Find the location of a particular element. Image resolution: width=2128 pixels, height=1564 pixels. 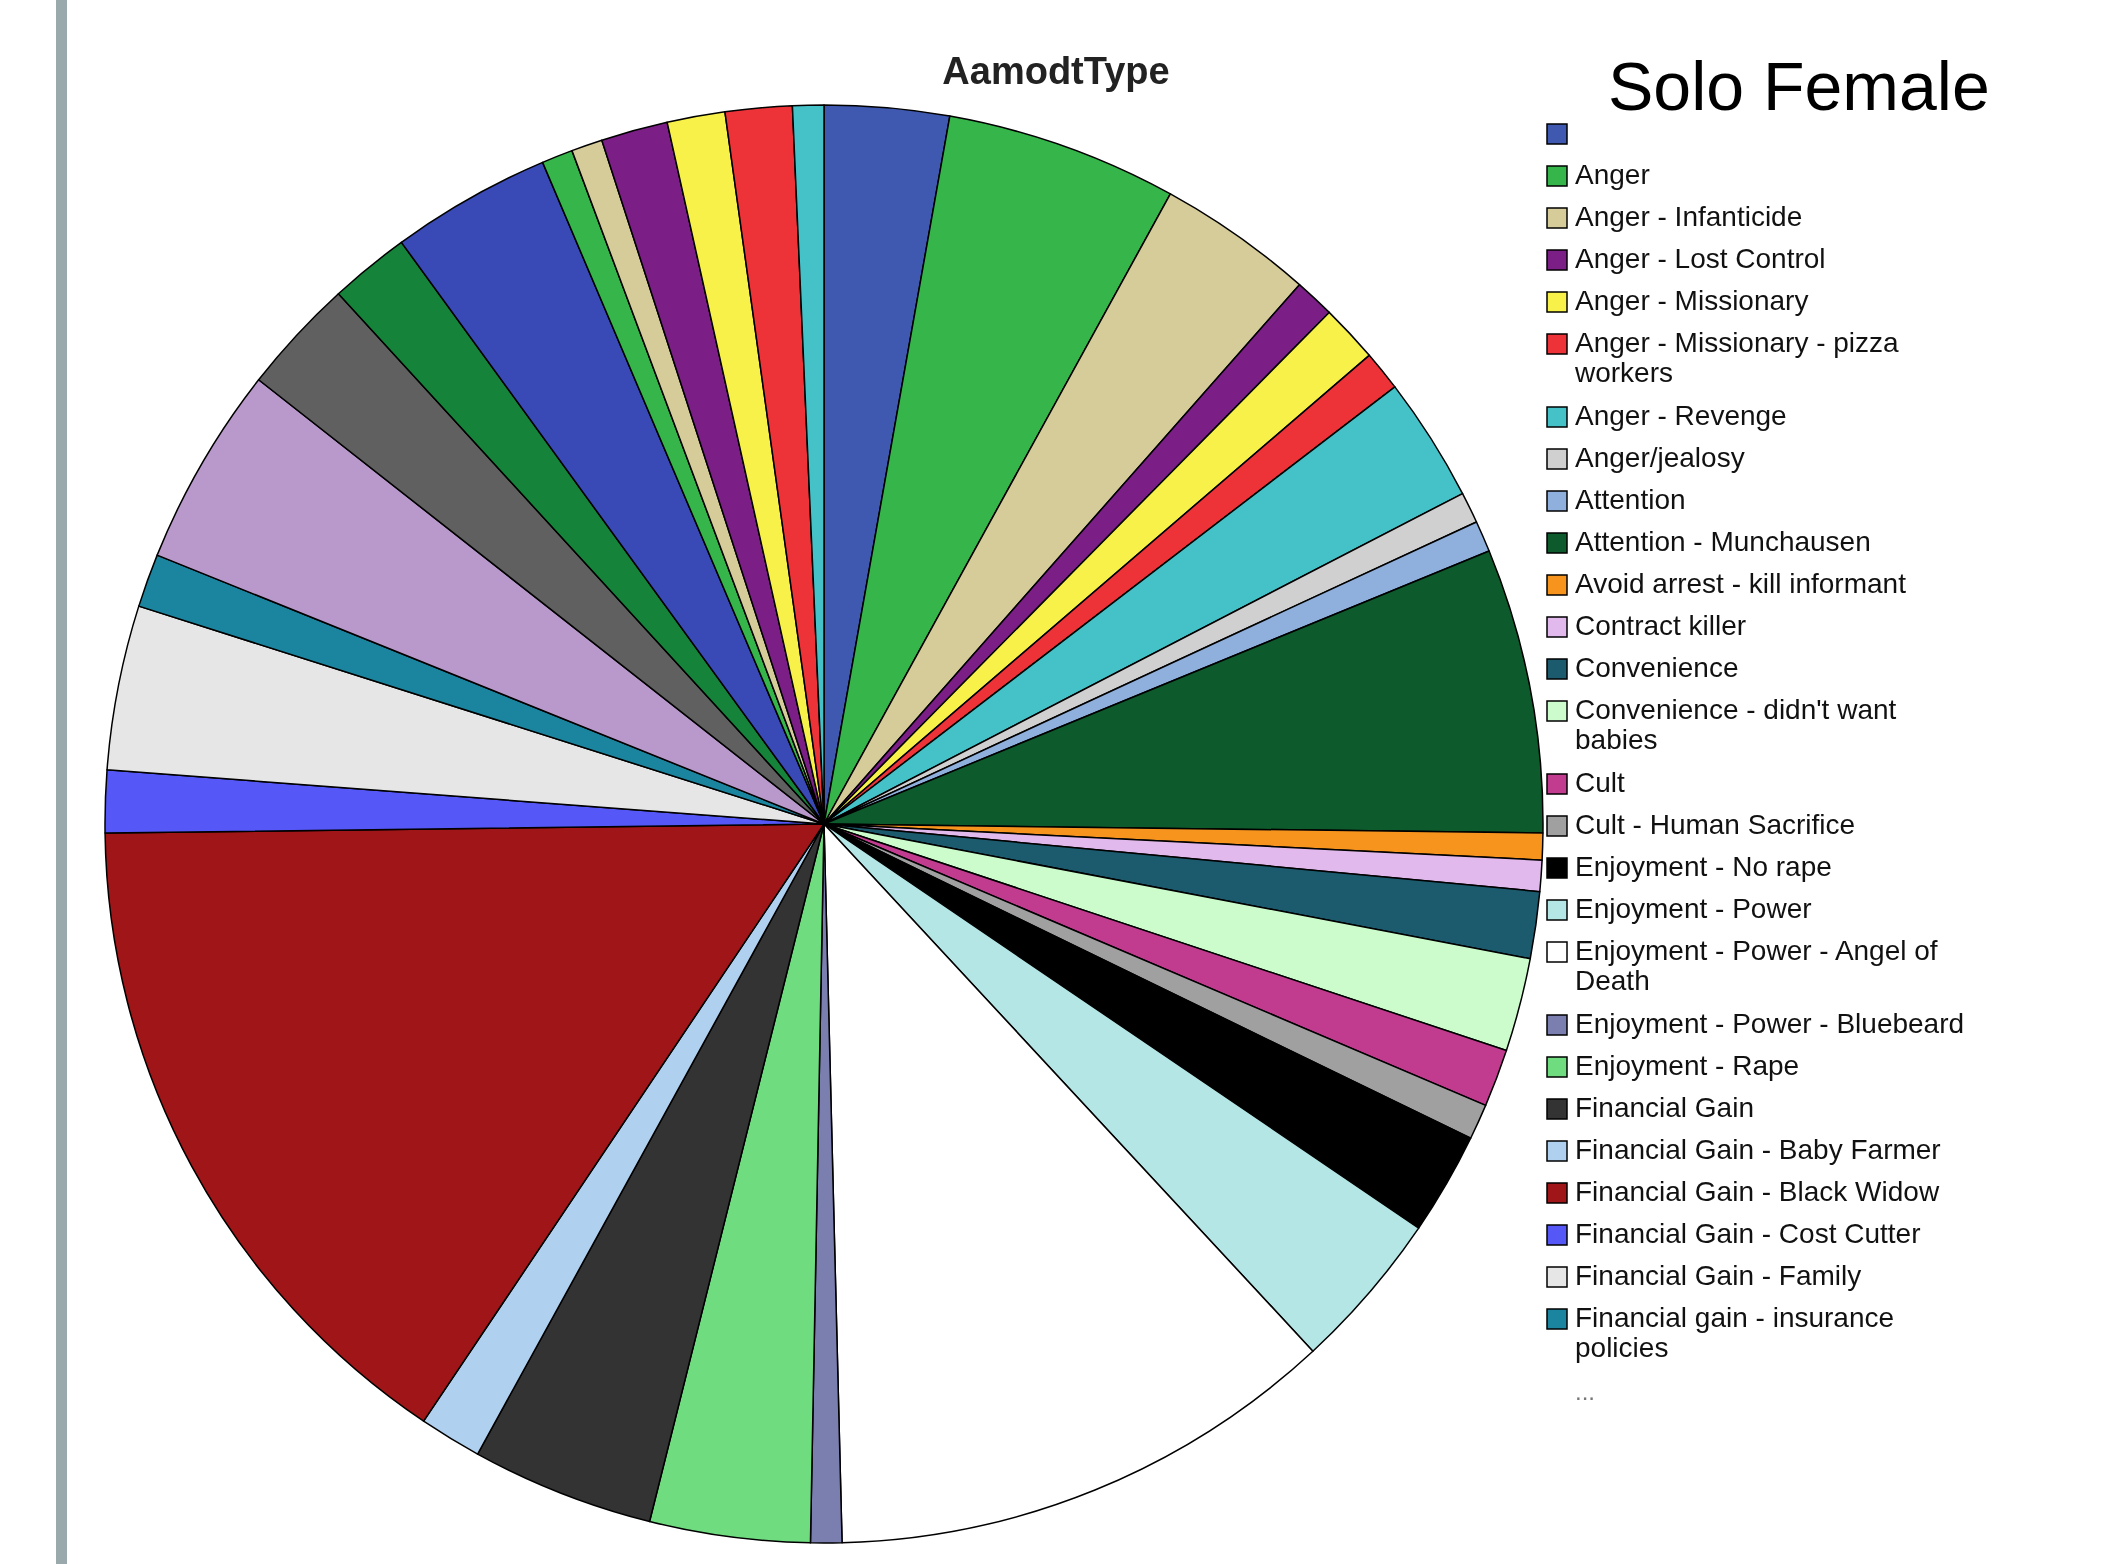

legend-label: Enjoyment - No rape is located at coordinates (1703, 866).